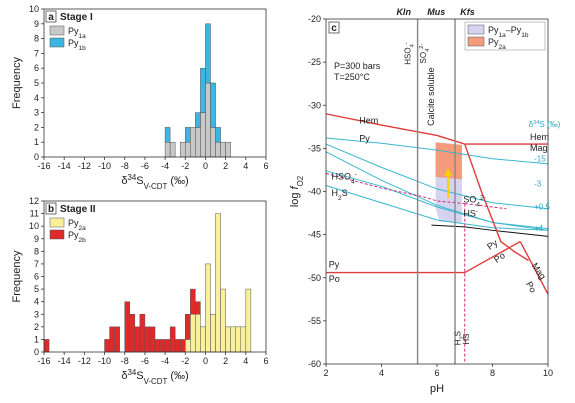 The height and width of the screenshot is (403, 575). Describe the element at coordinates (125, 361) in the screenshot. I see `x-tick-label: -8` at that location.